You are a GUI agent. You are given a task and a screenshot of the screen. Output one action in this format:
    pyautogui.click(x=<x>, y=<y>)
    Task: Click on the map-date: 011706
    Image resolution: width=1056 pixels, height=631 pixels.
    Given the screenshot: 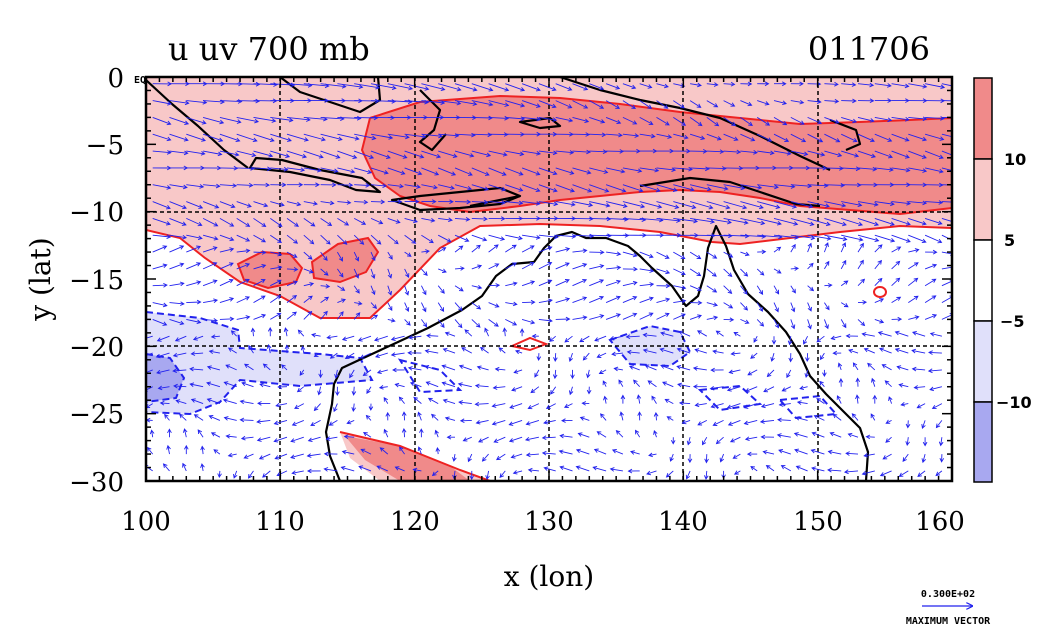 What is the action you would take?
    pyautogui.click(x=869, y=49)
    